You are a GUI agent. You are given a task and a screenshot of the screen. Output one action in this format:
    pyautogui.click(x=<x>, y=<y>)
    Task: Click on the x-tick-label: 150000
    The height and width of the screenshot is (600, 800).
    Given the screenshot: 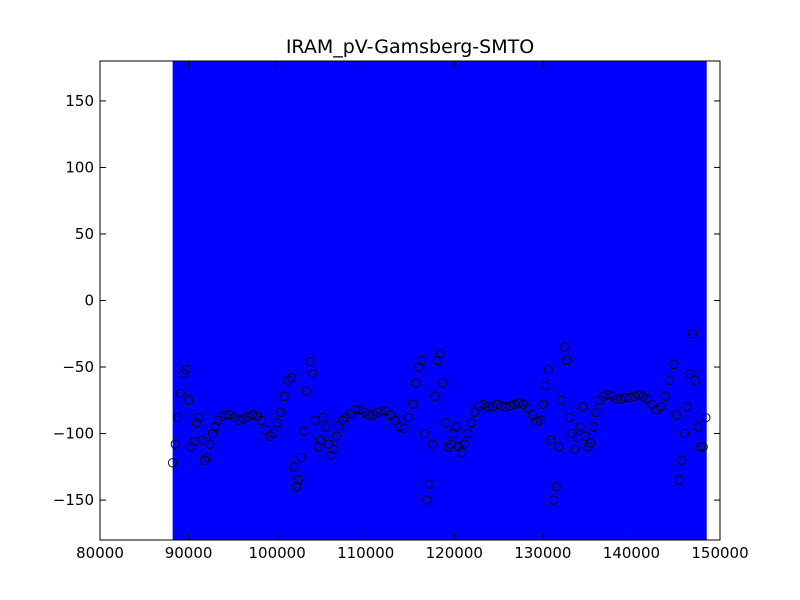 What is the action you would take?
    pyautogui.click(x=719, y=553)
    